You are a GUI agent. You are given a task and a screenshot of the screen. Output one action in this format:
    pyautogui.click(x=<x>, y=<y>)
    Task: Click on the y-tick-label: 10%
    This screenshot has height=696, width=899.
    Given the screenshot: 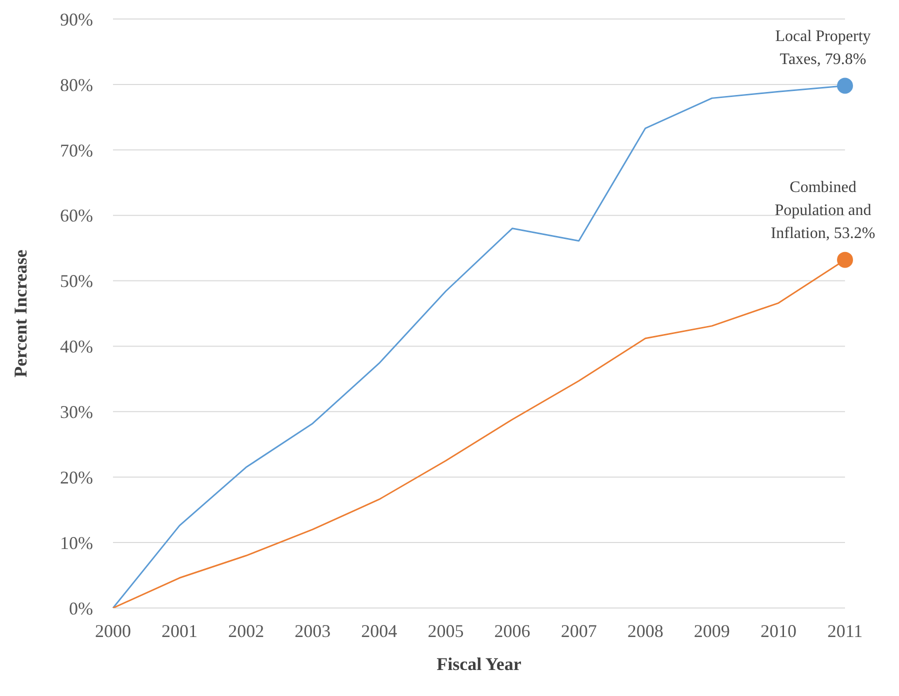 What is the action you would take?
    pyautogui.click(x=76, y=542)
    